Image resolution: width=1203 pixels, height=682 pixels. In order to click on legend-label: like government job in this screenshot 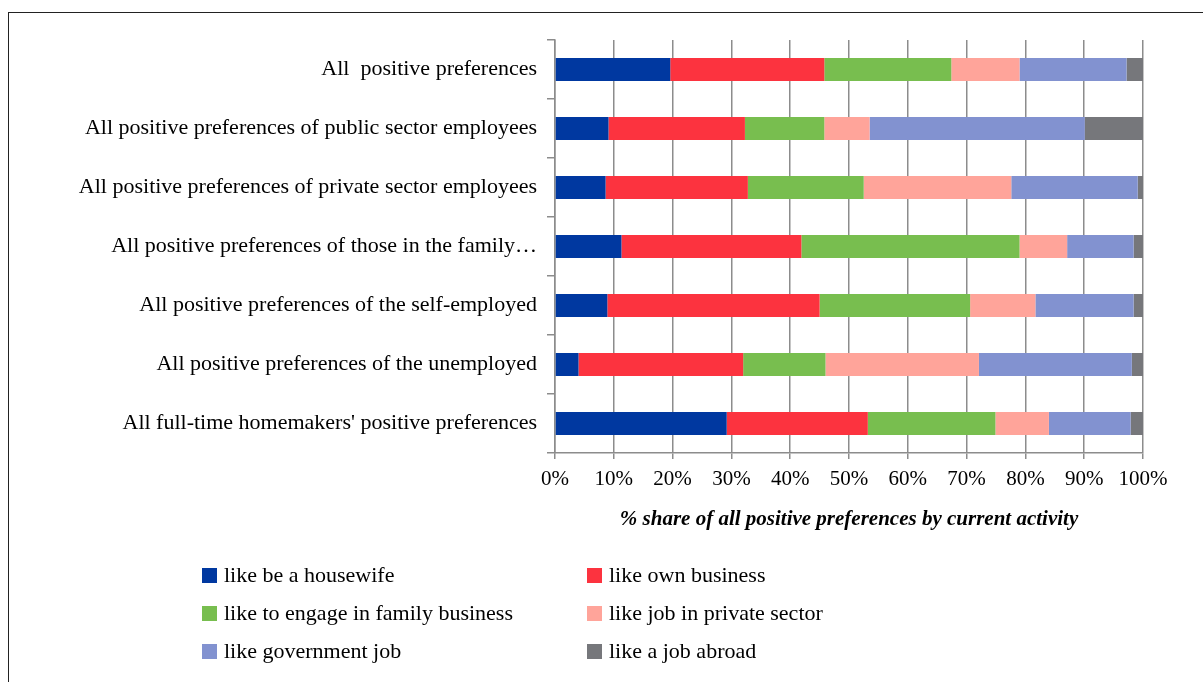, I will do `click(313, 651)`.